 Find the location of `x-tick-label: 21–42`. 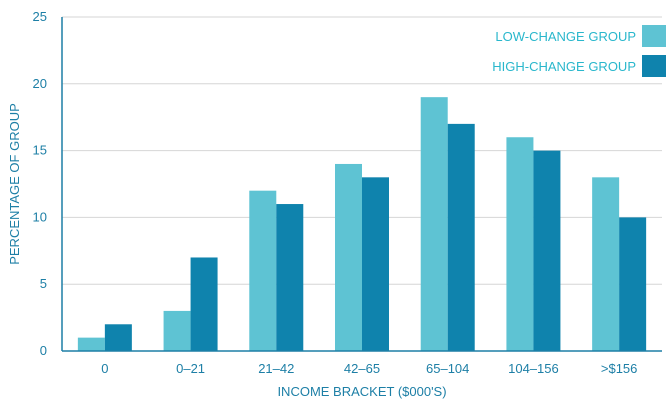

x-tick-label: 21–42 is located at coordinates (276, 368).